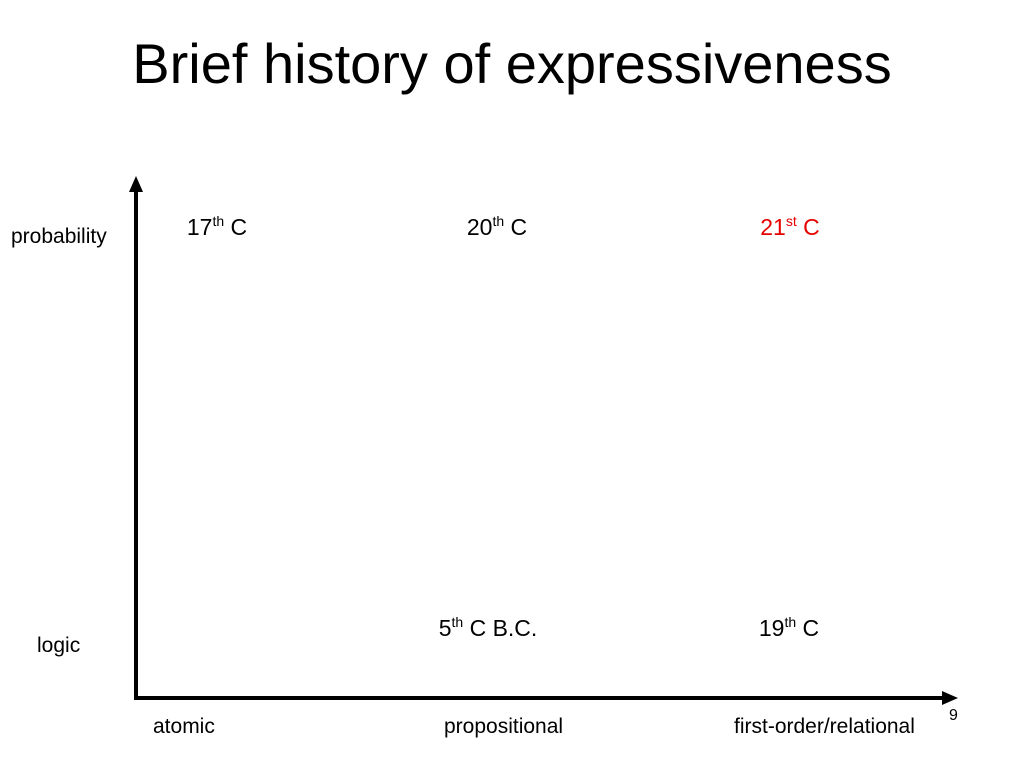 This screenshot has height=768, width=1024. I want to click on cell-logic-propositional: 5th C B.C., so click(488, 628).